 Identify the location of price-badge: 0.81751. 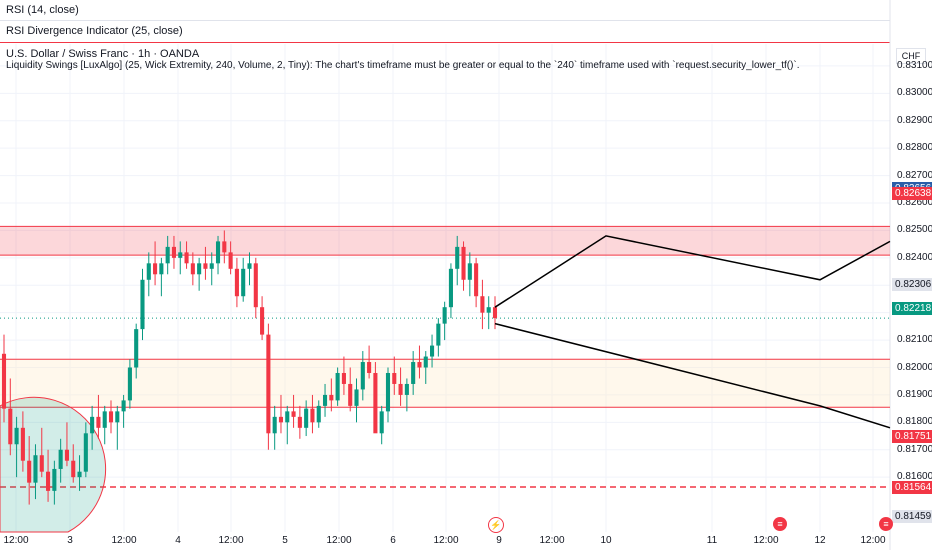
(912, 436).